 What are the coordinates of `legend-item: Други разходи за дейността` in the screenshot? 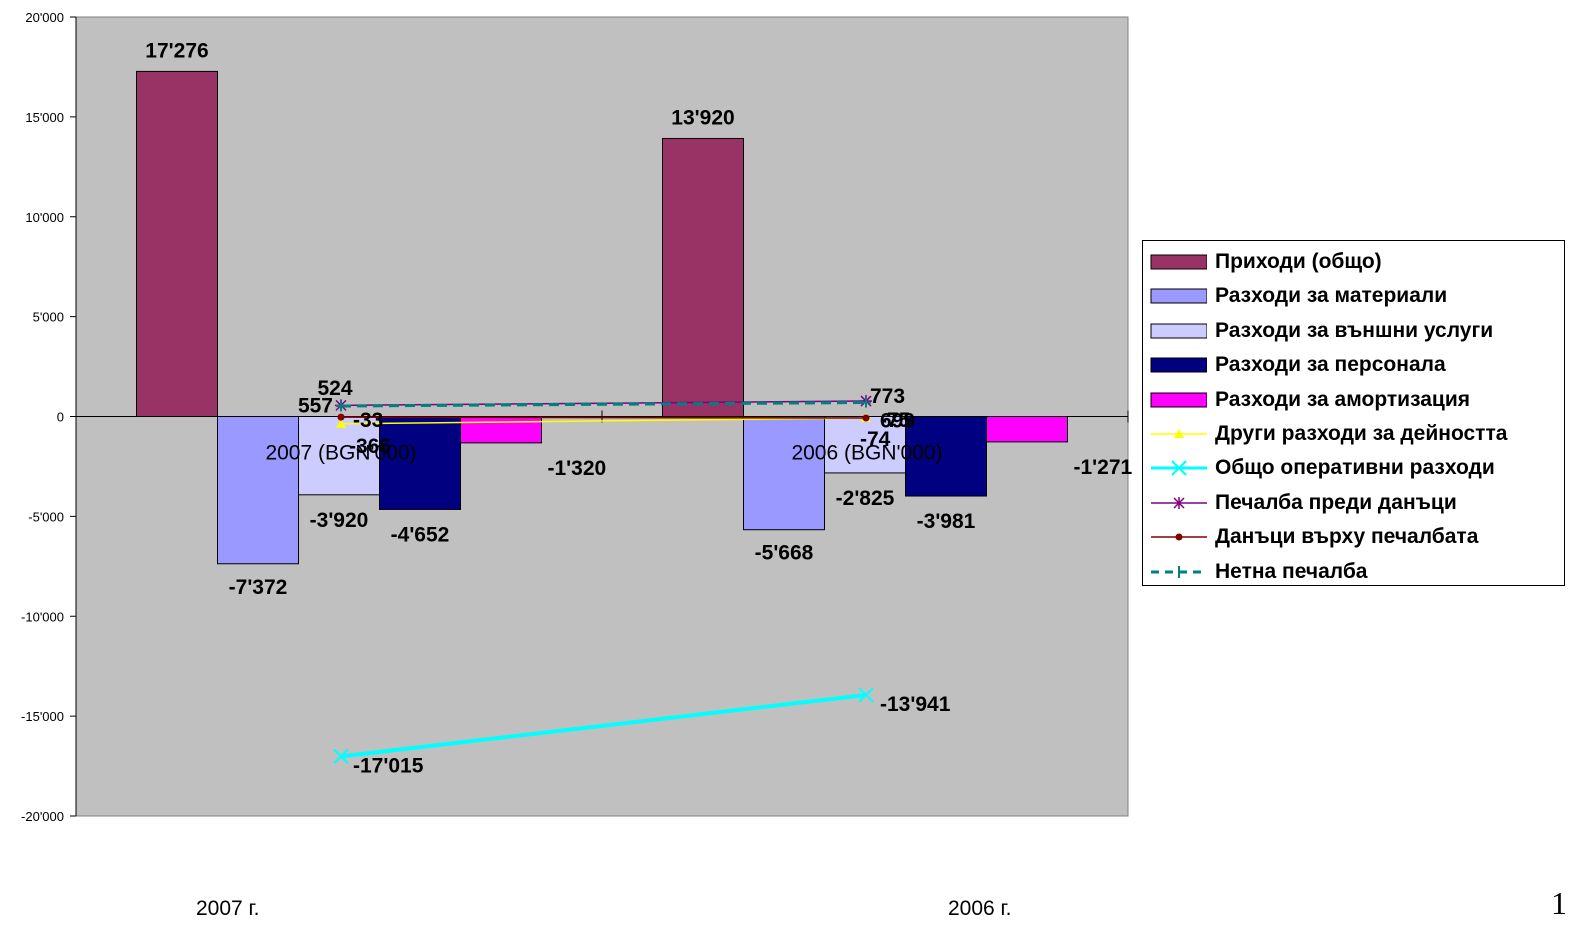 It's located at (1328, 434).